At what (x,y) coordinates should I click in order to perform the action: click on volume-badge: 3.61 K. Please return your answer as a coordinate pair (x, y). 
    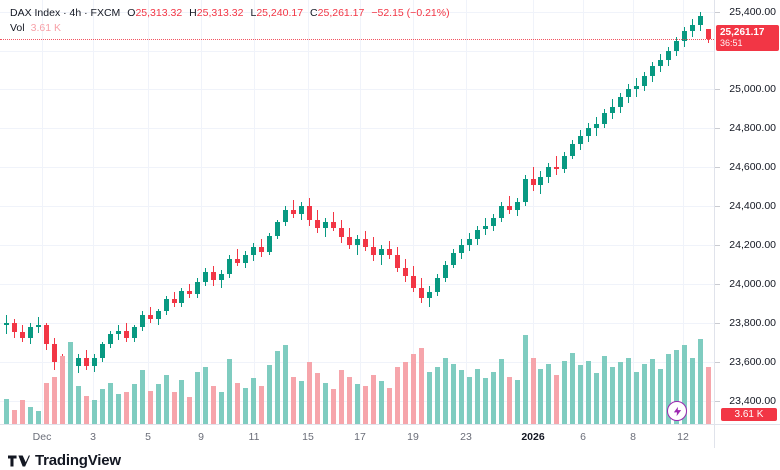
    Looking at the image, I should click on (749, 414).